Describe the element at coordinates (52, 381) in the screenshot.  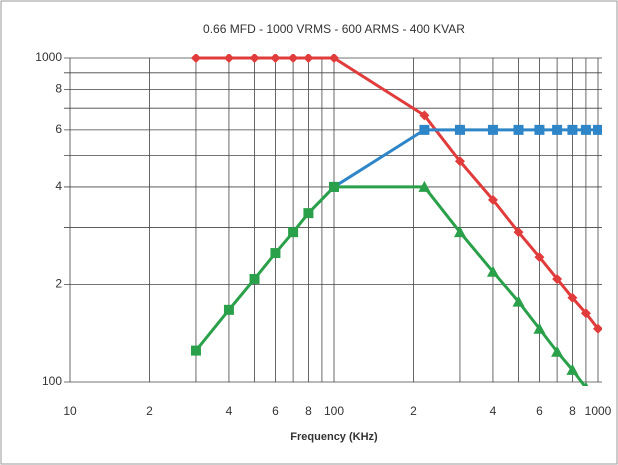
I see `y-tick-label: 100` at that location.